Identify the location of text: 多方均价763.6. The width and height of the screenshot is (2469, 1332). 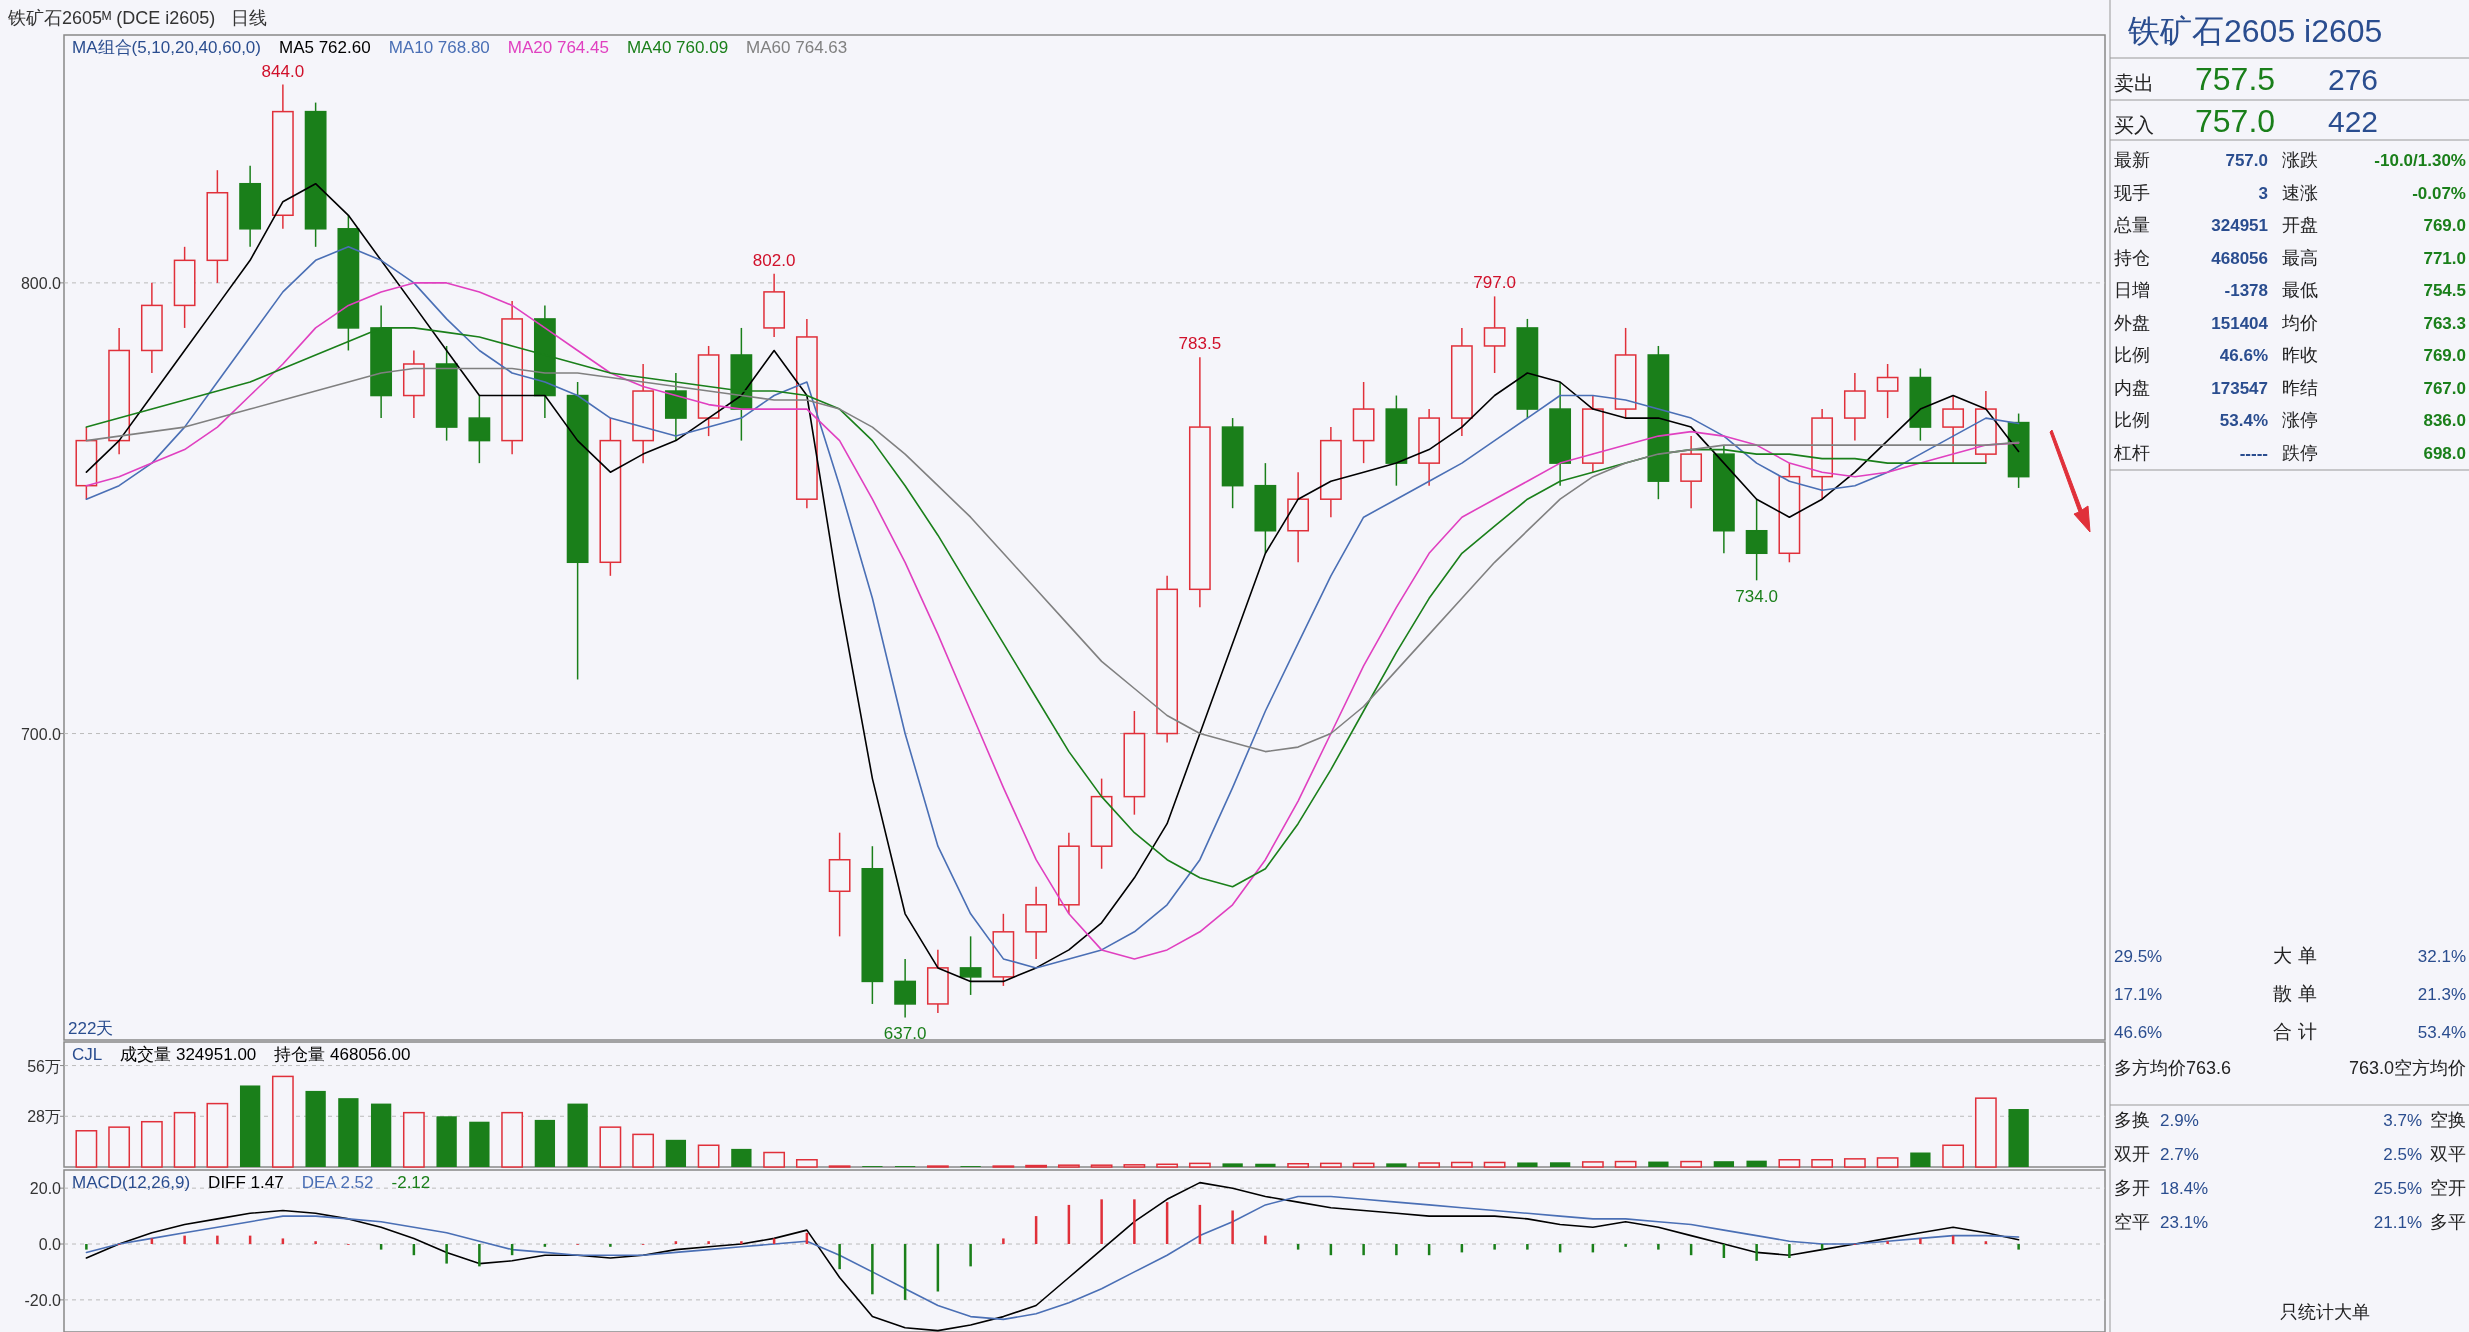
(2173, 1068).